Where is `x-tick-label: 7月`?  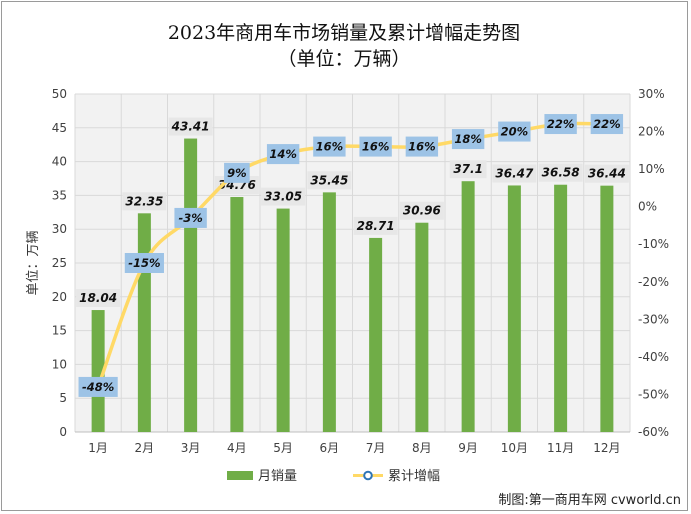
x-tick-label: 7月 is located at coordinates (376, 448).